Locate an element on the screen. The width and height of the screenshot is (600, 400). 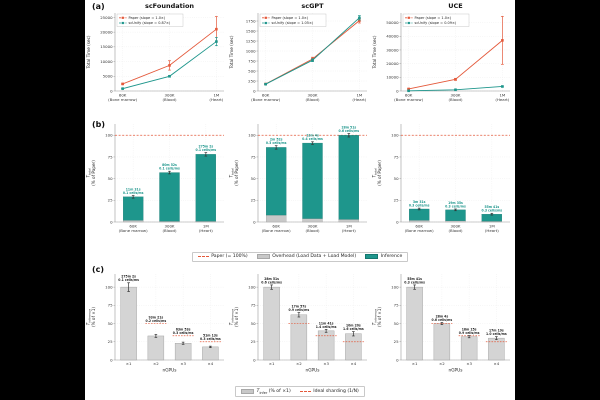
y-axis-label: (% of ×1) is located at coordinates (379, 317).